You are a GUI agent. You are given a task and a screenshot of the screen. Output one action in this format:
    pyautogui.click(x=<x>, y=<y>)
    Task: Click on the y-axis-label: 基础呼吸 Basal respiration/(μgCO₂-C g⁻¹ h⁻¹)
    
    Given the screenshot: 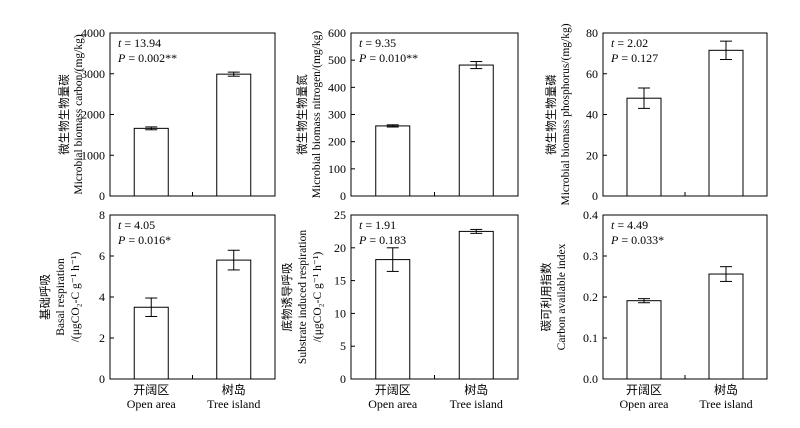 What is the action you would take?
    pyautogui.click(x=60, y=297)
    